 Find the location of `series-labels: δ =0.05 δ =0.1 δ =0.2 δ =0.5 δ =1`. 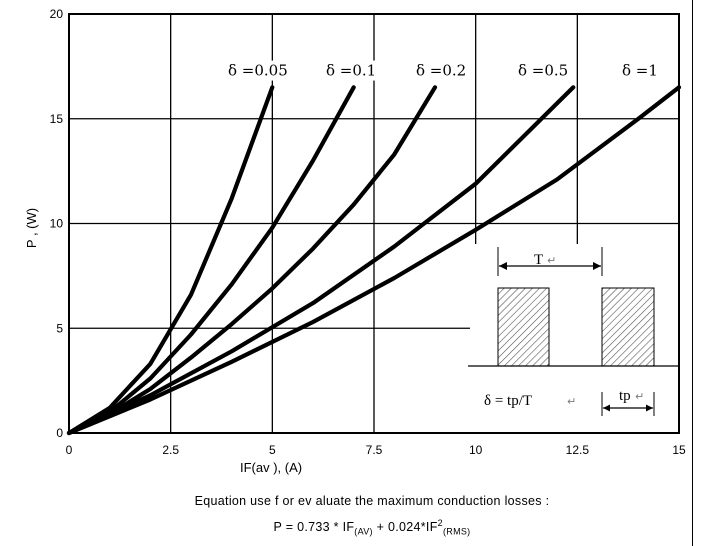

series-labels: δ =0.05 δ =0.1 δ =0.2 δ =0.5 δ =1 is located at coordinates (441, 70).